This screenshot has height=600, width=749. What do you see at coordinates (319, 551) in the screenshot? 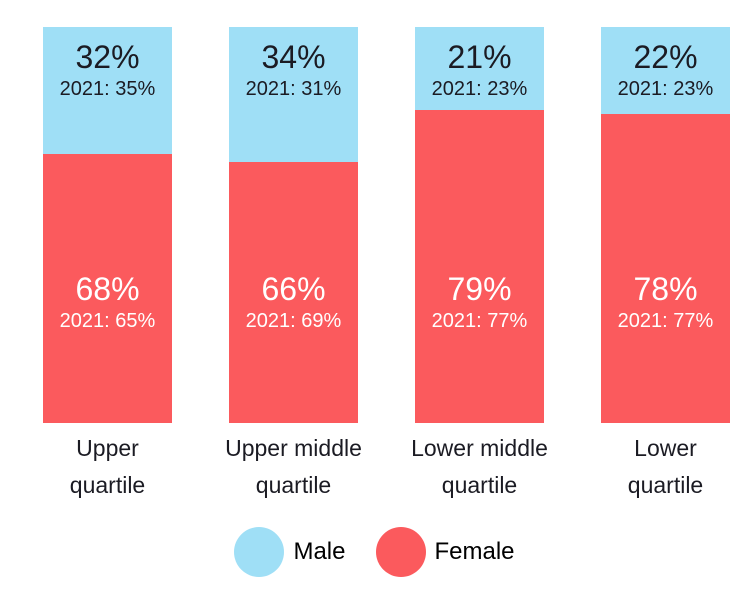
I see `male-legend-label: Male` at bounding box center [319, 551].